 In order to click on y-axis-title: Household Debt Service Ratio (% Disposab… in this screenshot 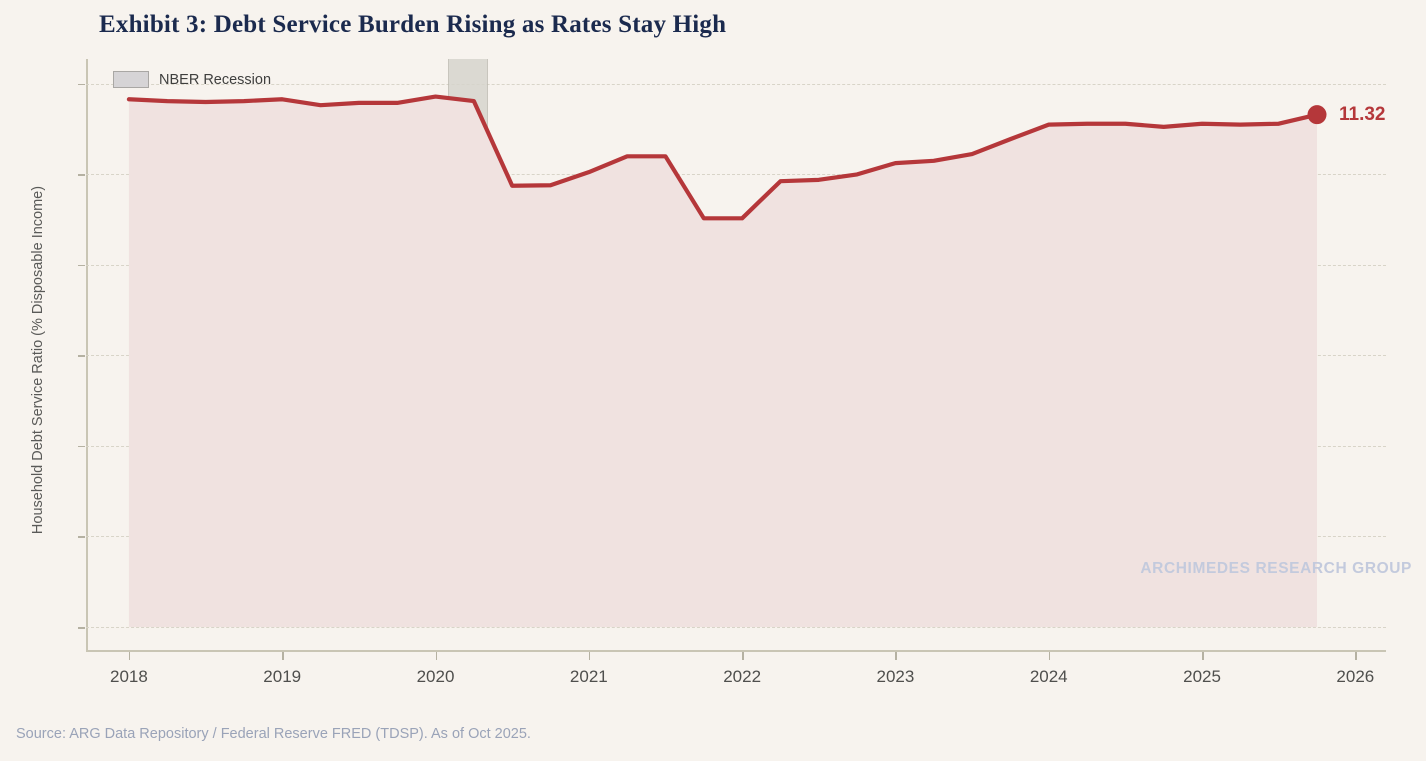, I will do `click(38, 360)`.